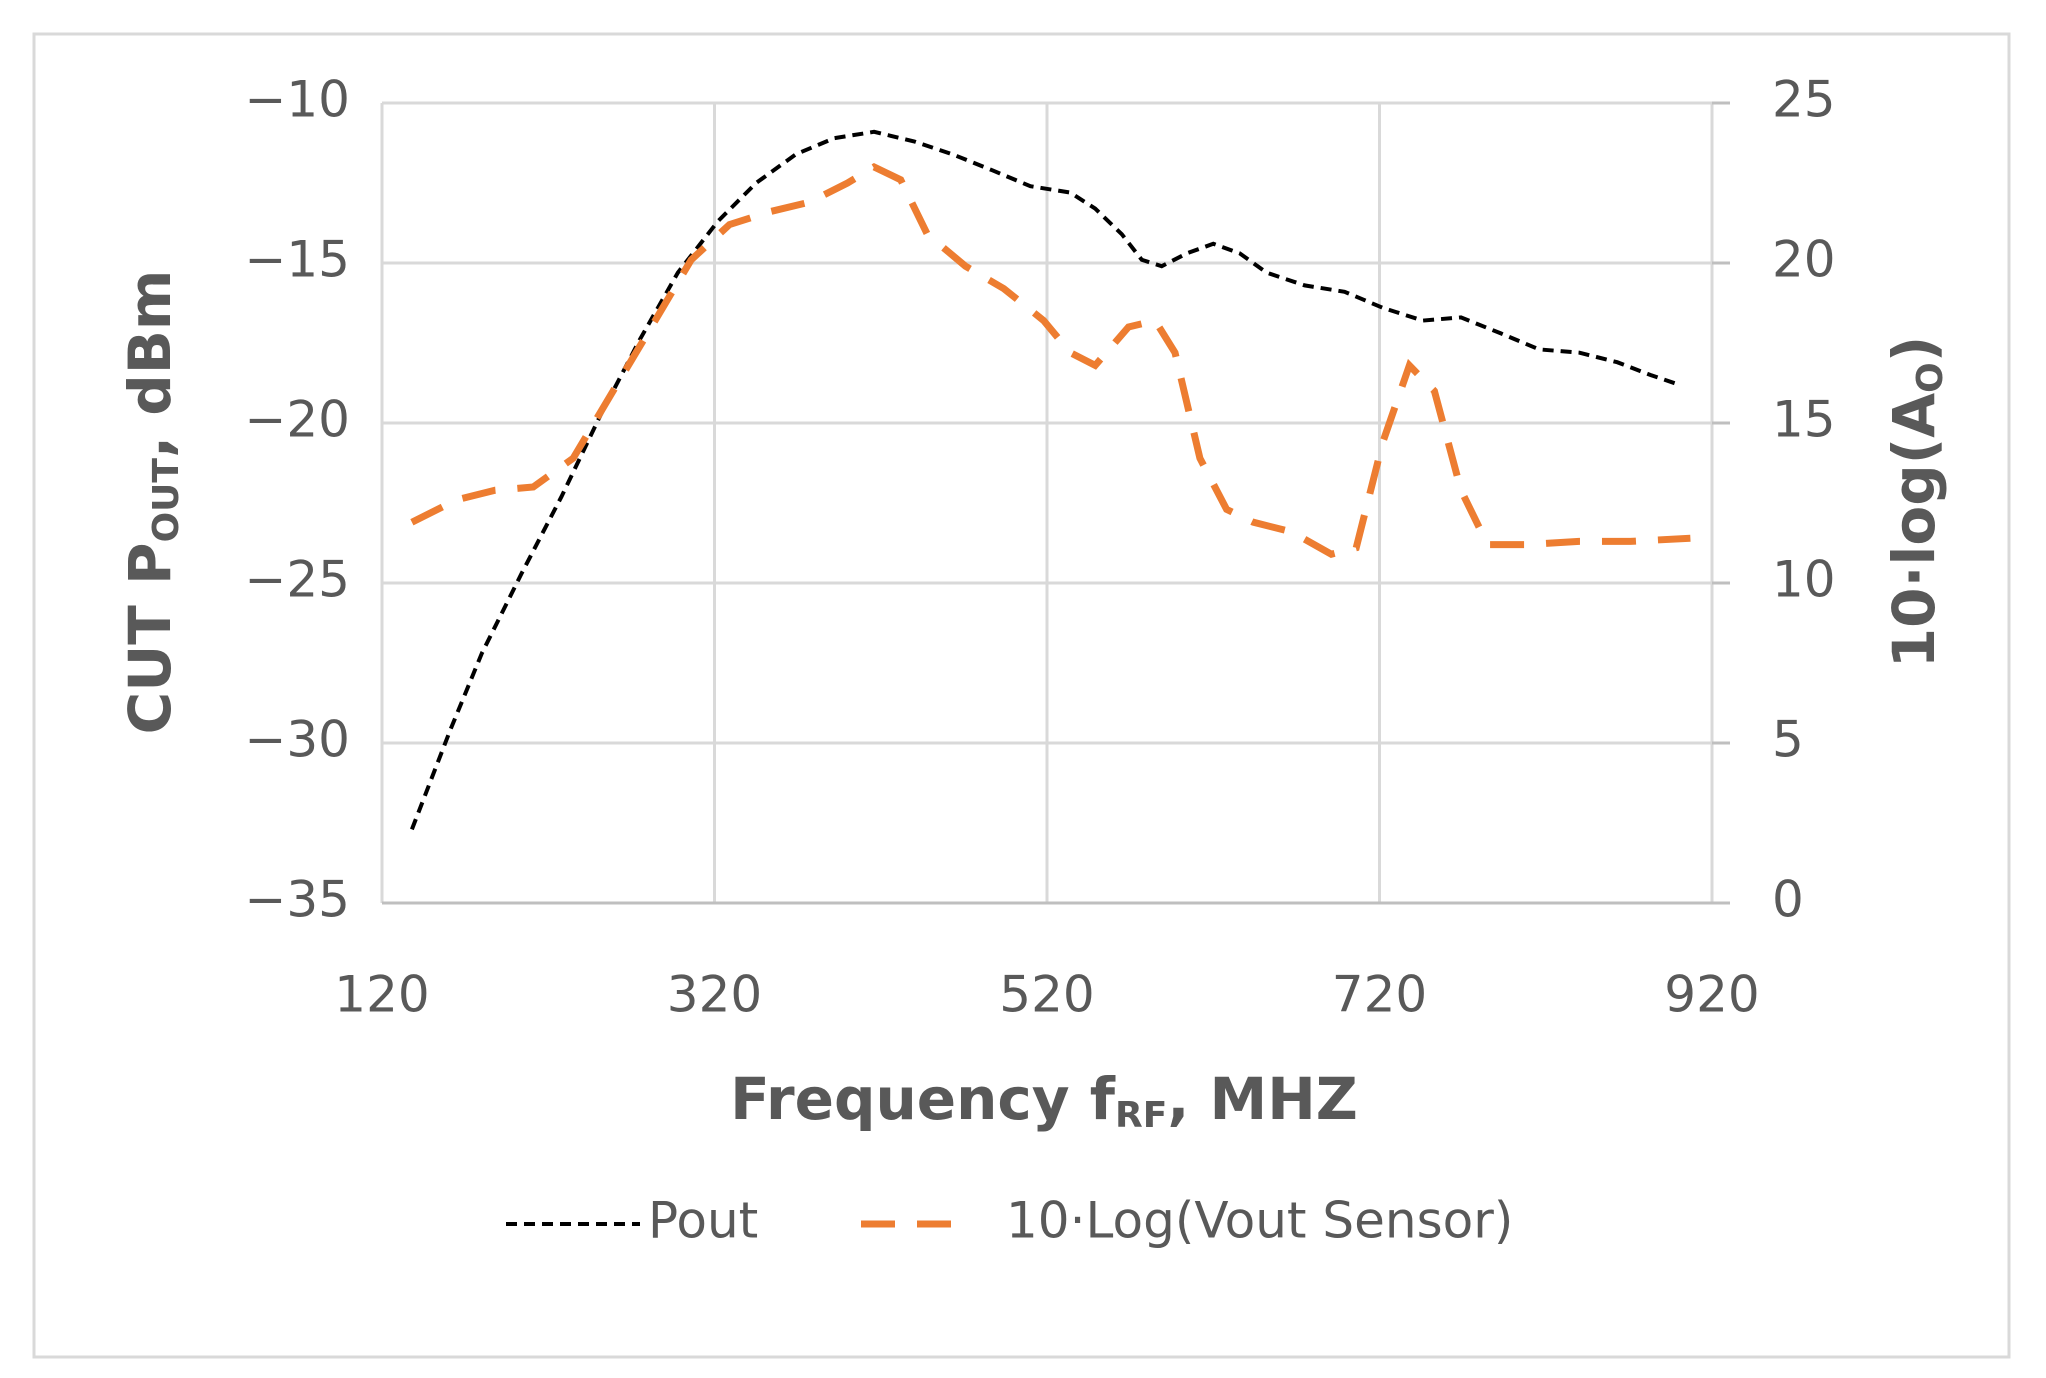  I want to click on y2-tick-label: 0, so click(1788, 900).